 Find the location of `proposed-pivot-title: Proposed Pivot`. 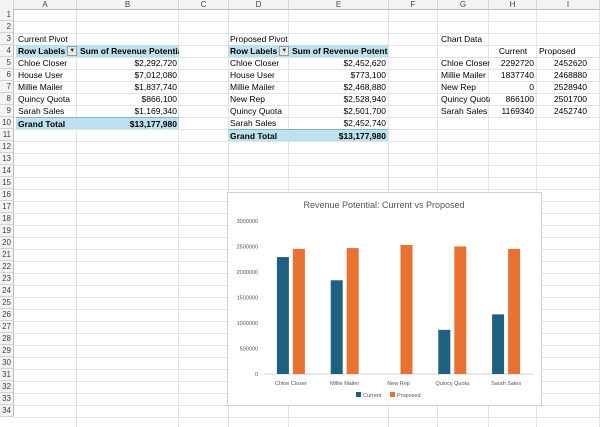

proposed-pivot-title: Proposed Pivot is located at coordinates (259, 39).